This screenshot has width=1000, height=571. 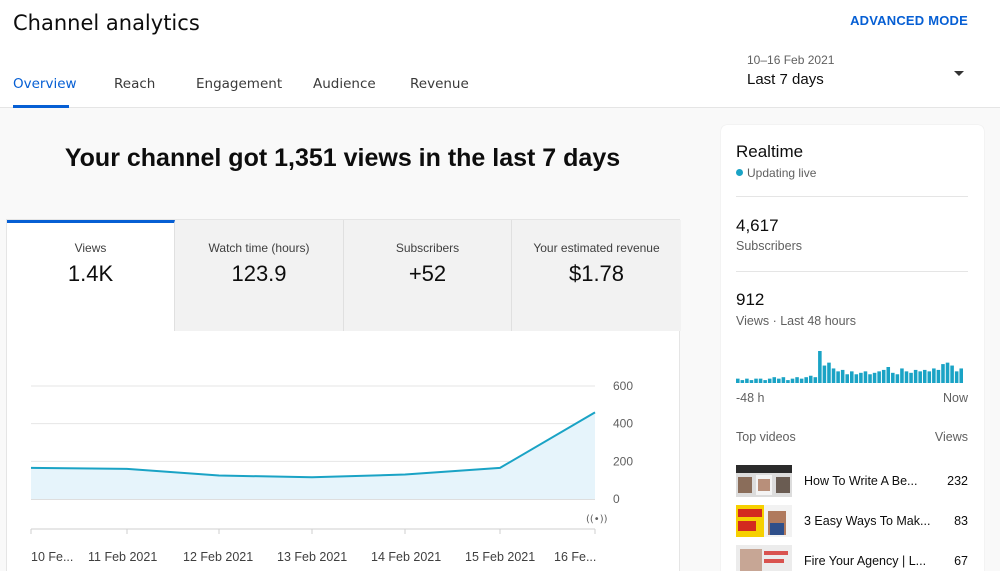 I want to click on tab-reach: Reach, so click(x=135, y=84).